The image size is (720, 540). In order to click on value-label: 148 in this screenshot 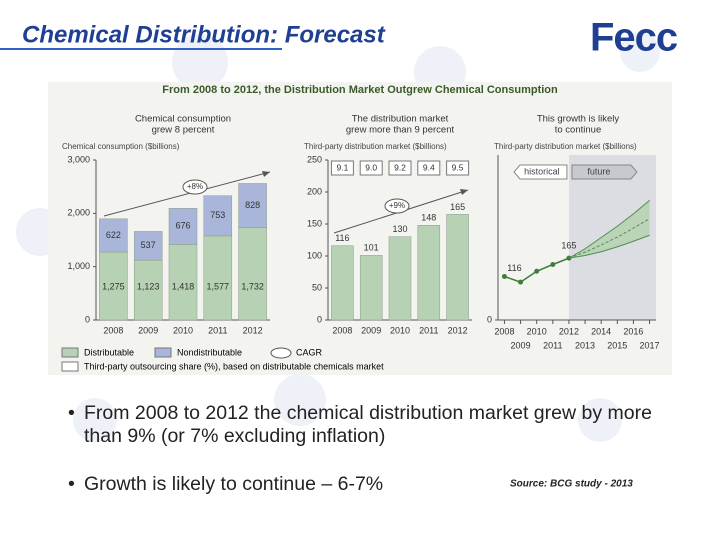, I will do `click(428, 218)`.